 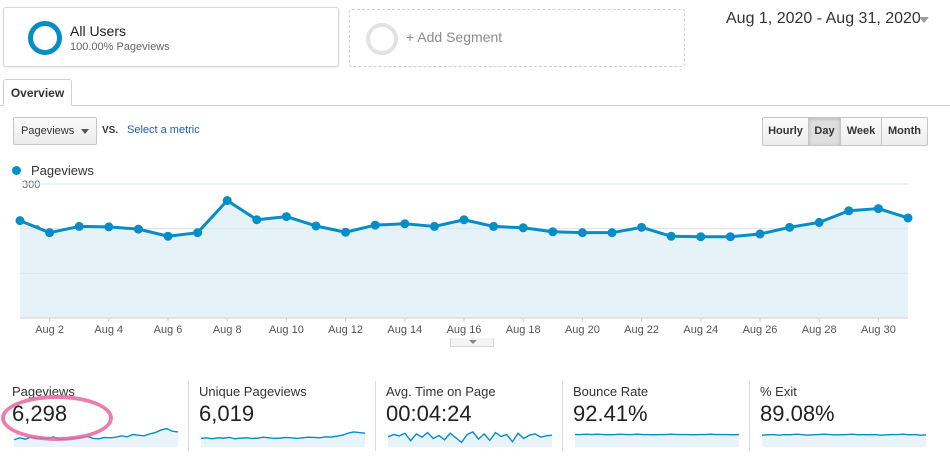 I want to click on scorecard-avg-time-on-page: Avg. Time on Page 00:04:24, so click(x=470, y=416).